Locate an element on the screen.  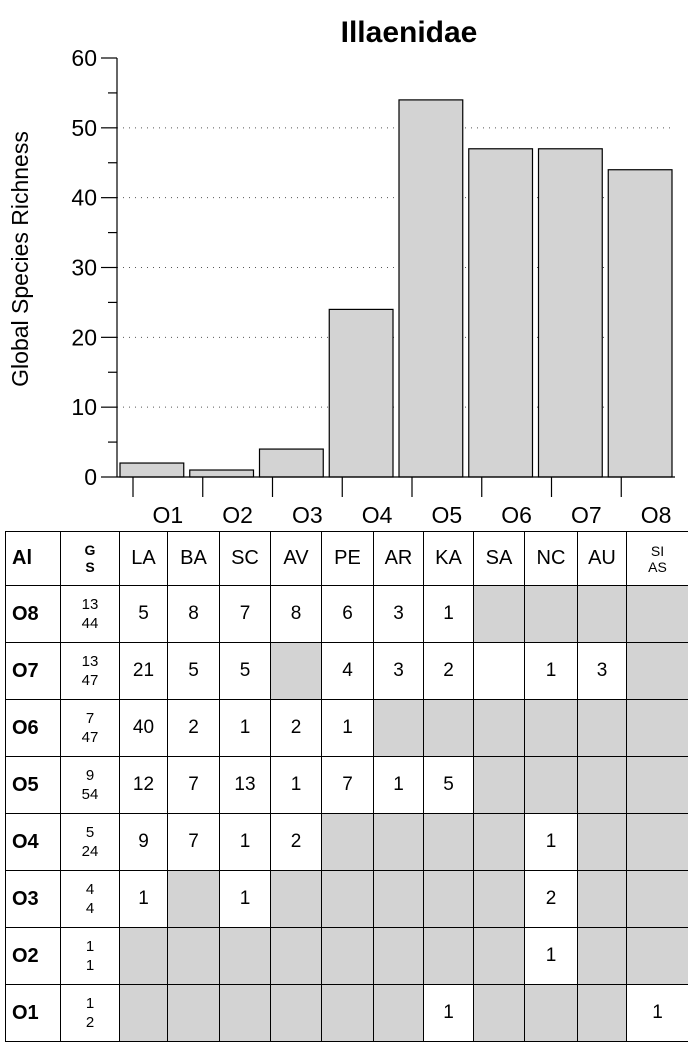
column-header-part: AS is located at coordinates (657, 567).